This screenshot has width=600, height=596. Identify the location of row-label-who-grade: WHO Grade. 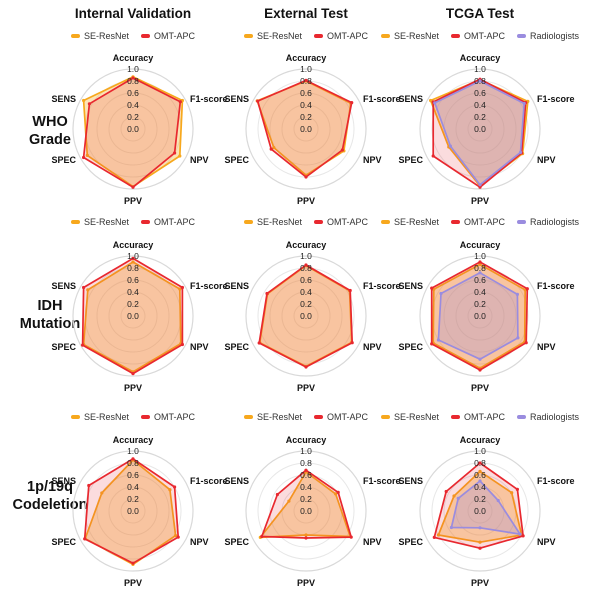
(50, 131).